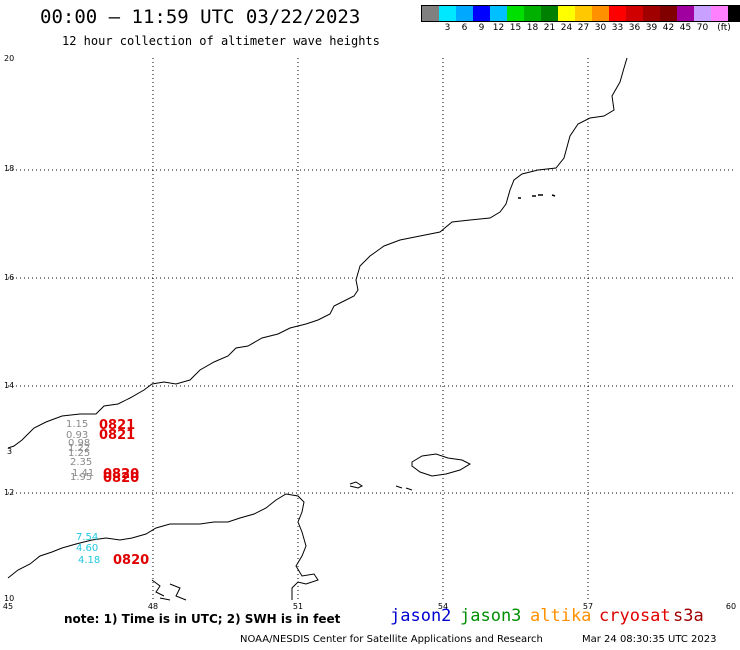 The image size is (740, 650). Describe the element at coordinates (443, 606) in the screenshot. I see `x-tick-label: 54` at that location.